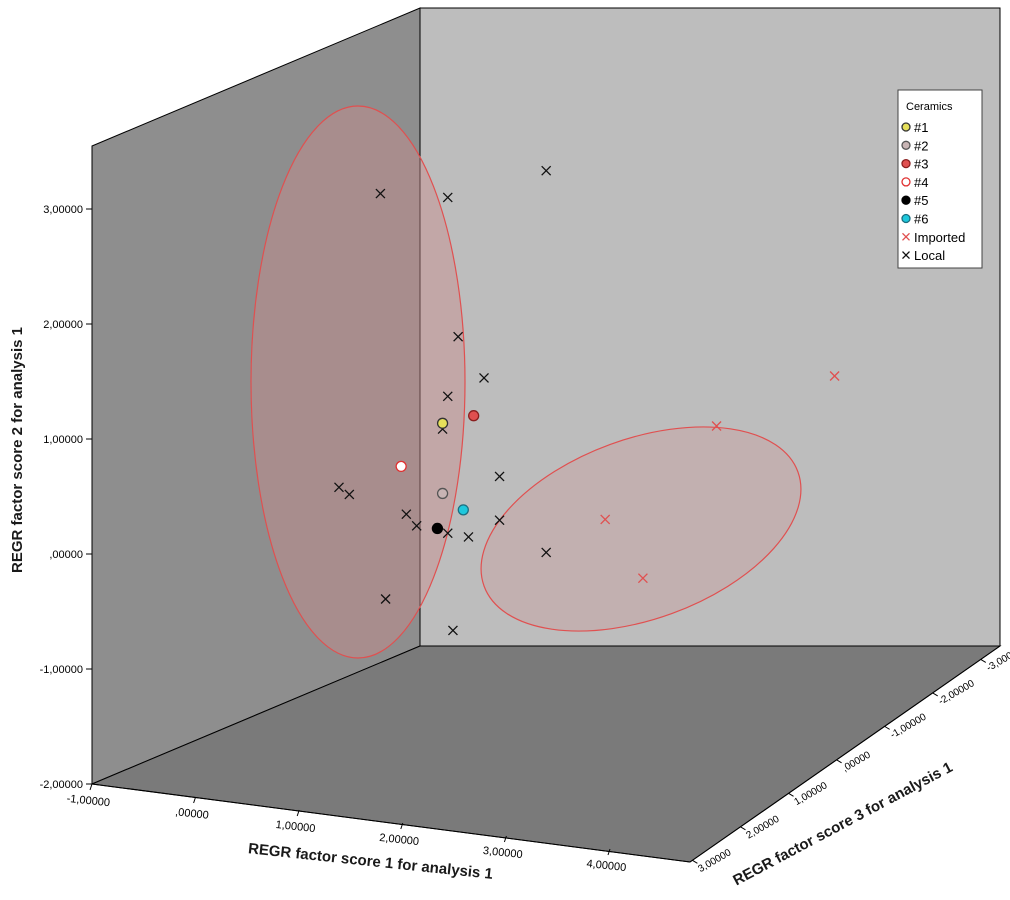  I want to click on x-tick-label: -1,00000, so click(88, 801).